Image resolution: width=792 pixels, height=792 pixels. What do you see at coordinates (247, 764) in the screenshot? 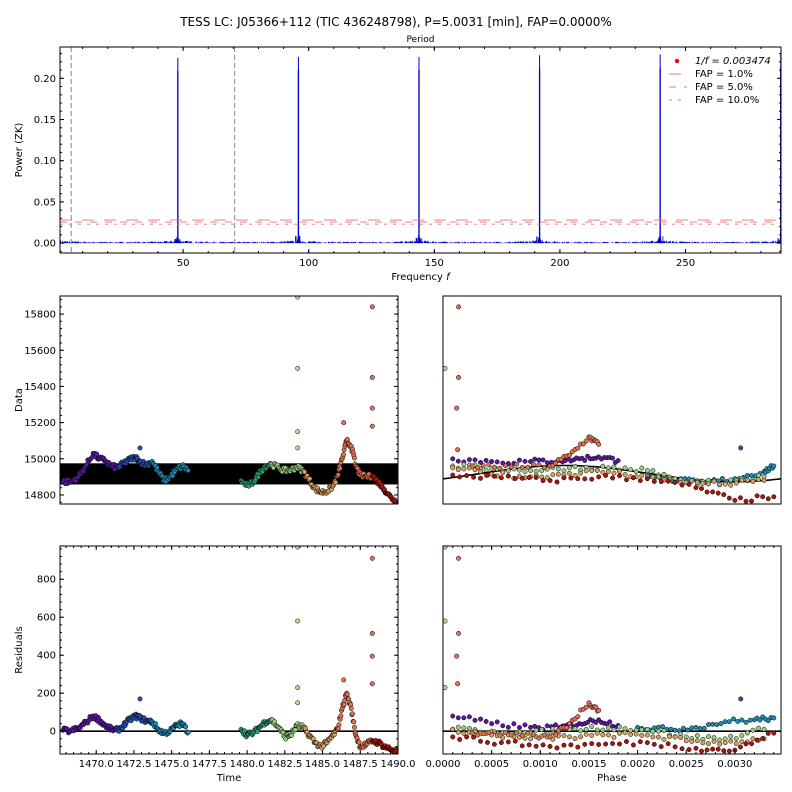
I see `x-tick-label: 1480.0` at bounding box center [247, 764].